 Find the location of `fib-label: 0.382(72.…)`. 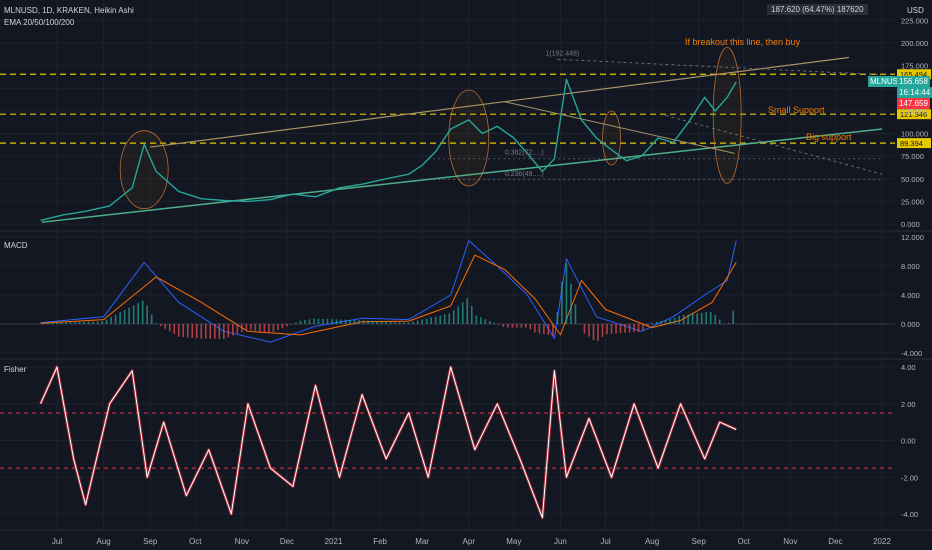

fib-label: 0.382(72.…) is located at coordinates (524, 152).